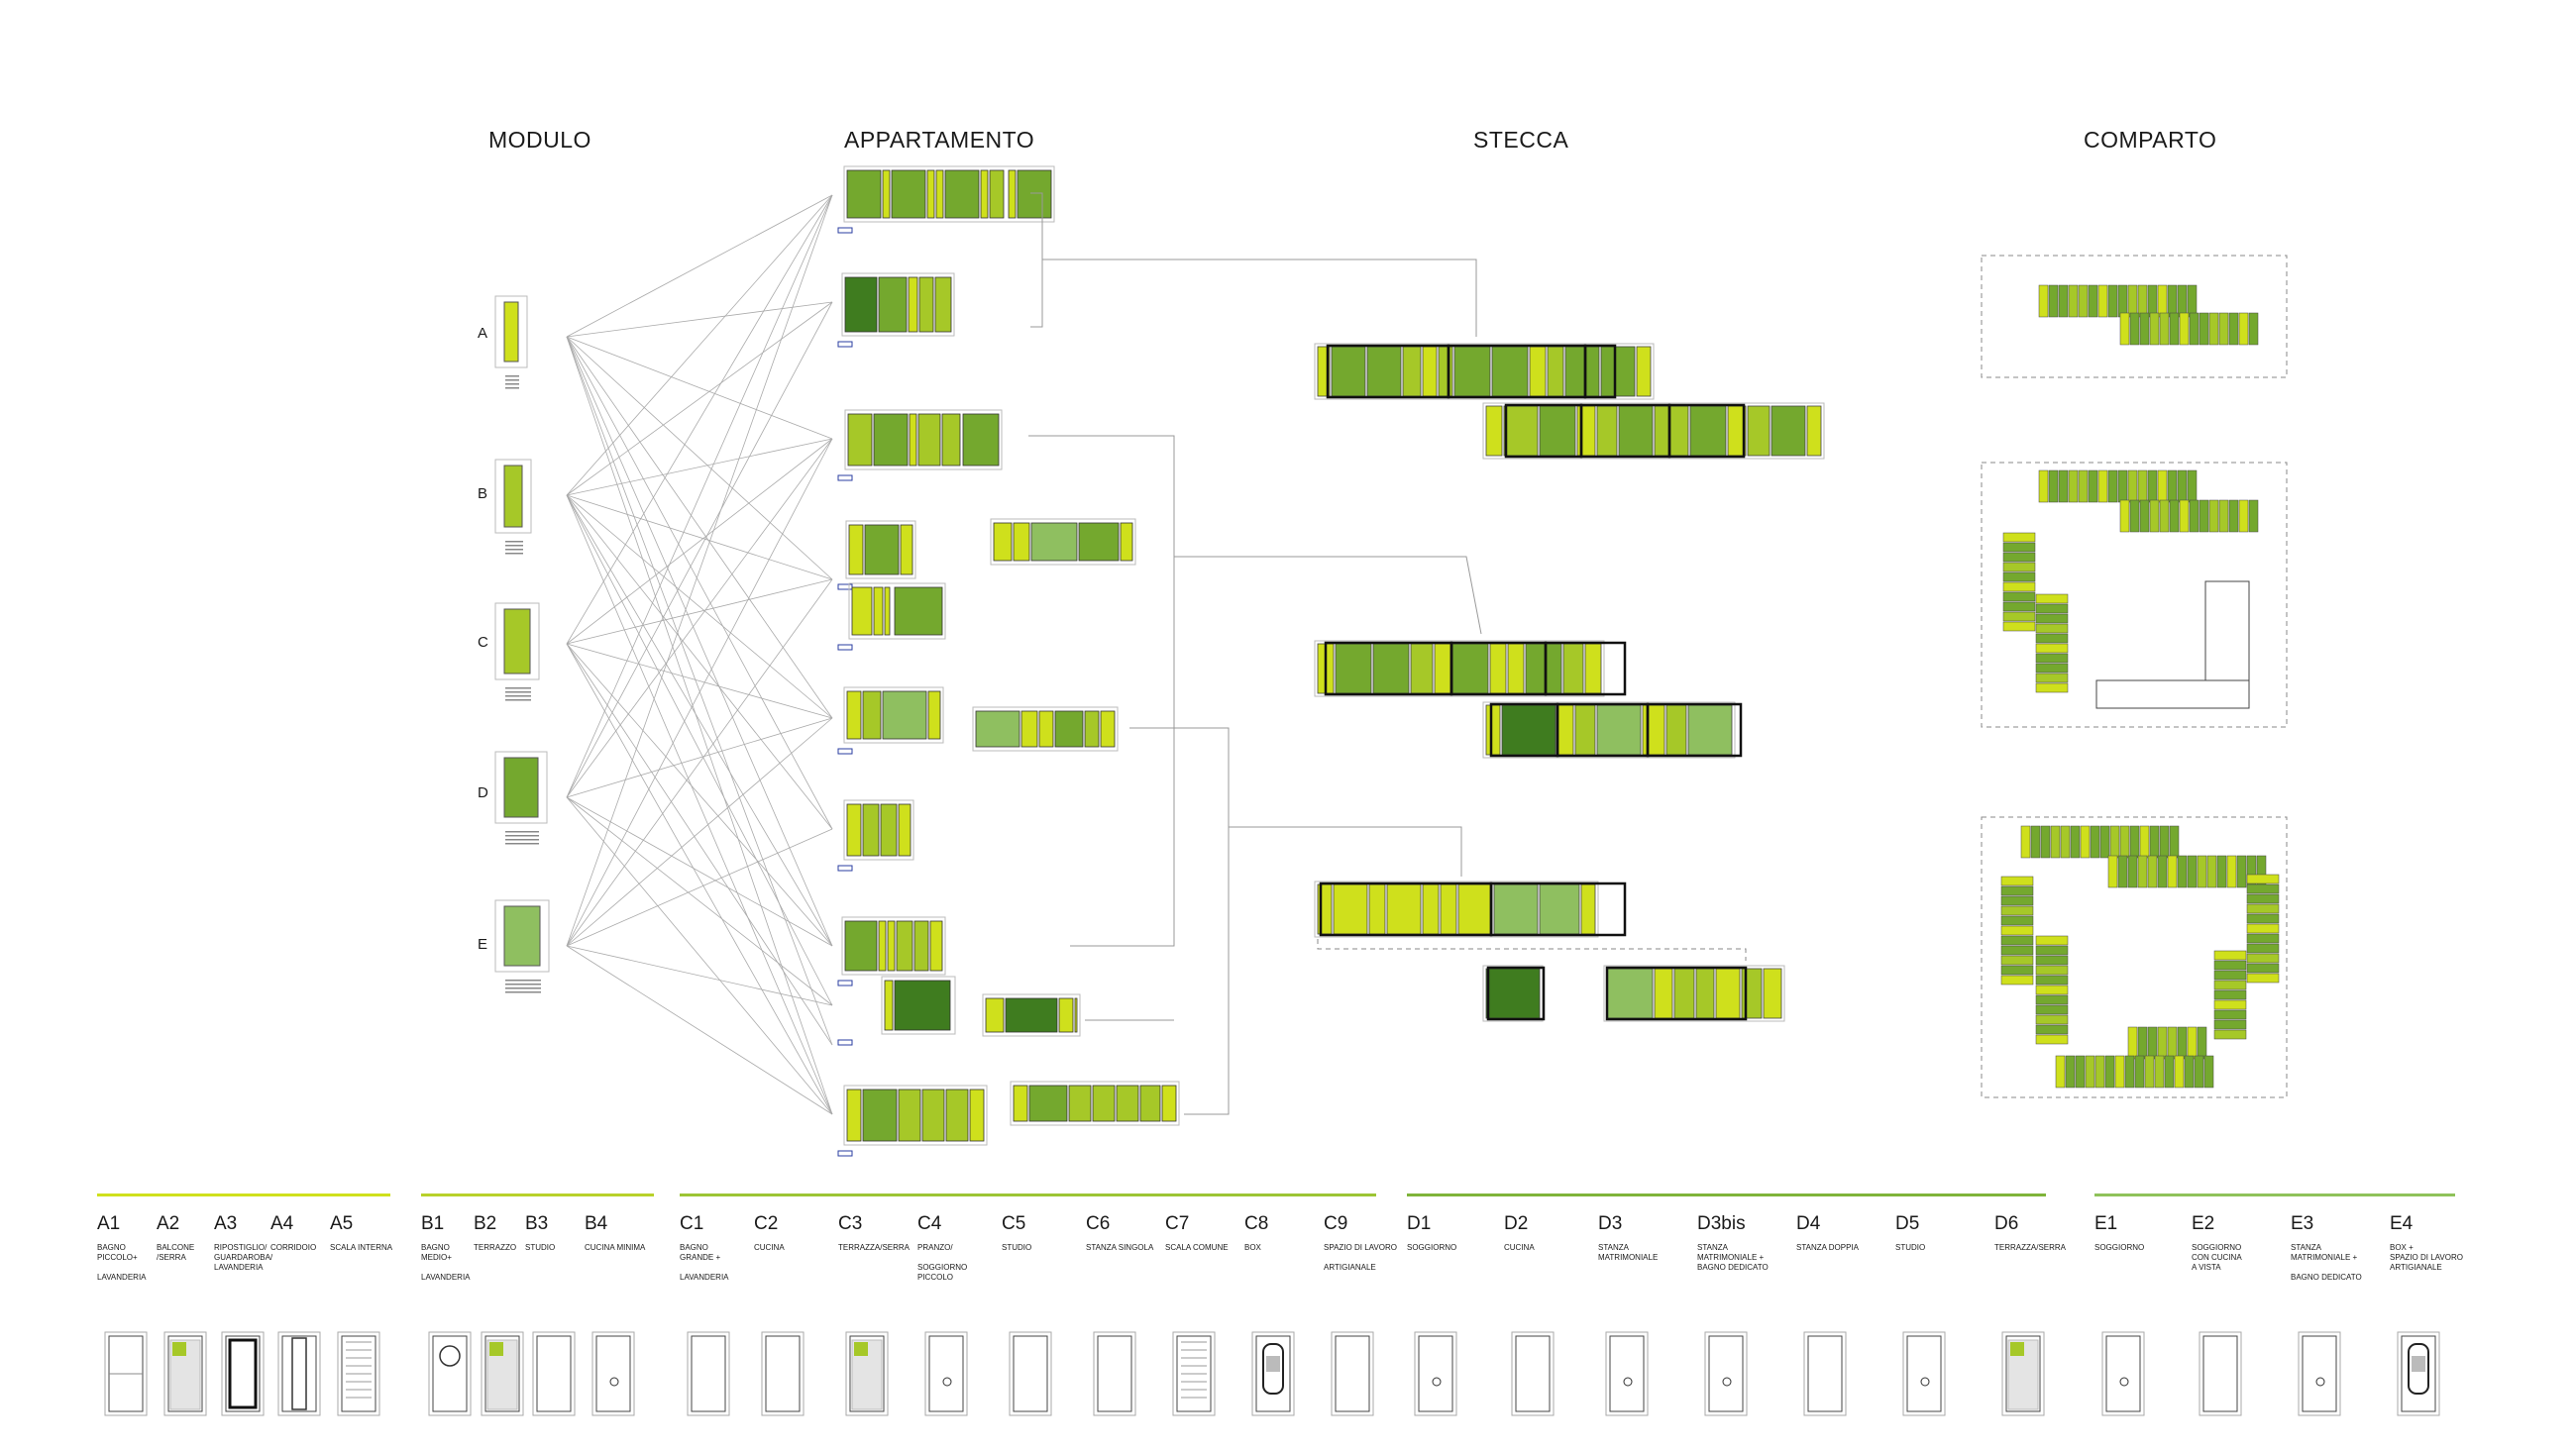  Describe the element at coordinates (1610, 1223) in the screenshot. I see `legend-item-code: D3` at that location.